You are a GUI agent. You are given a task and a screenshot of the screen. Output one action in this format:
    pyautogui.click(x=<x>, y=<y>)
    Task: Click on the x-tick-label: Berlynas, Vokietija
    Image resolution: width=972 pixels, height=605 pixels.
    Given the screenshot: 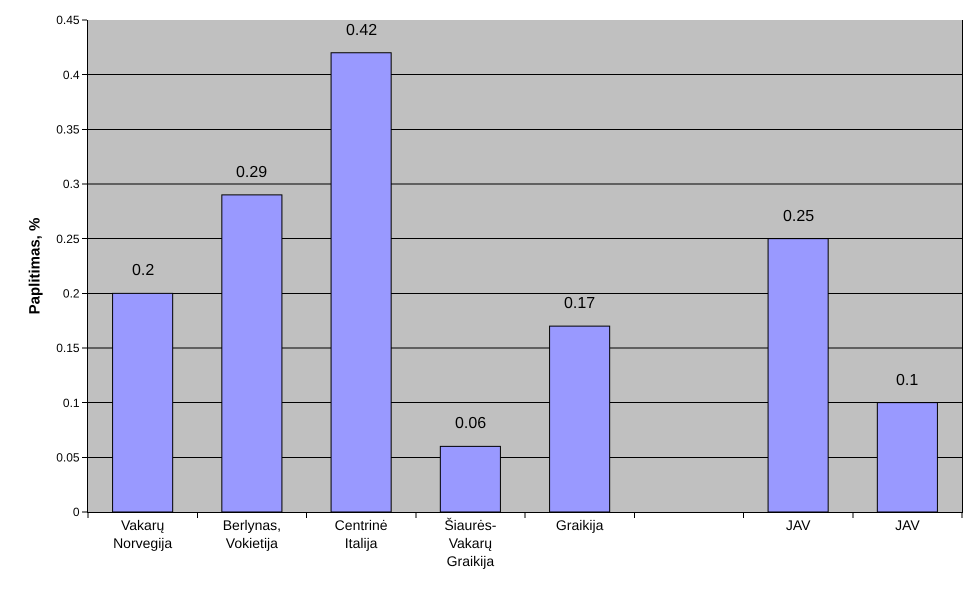 What is the action you would take?
    pyautogui.click(x=252, y=533)
    